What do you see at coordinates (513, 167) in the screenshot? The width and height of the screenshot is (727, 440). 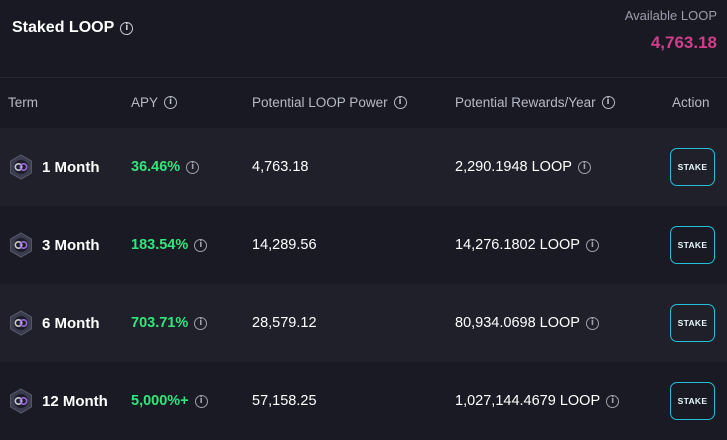 I see `rewards-value: 2,290.1948 LOOP` at bounding box center [513, 167].